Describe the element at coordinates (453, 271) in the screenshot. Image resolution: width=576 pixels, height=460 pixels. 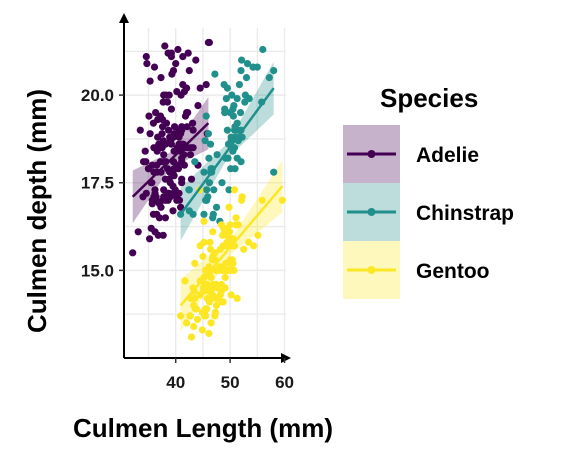
I see `legend-label: Gentoo` at that location.